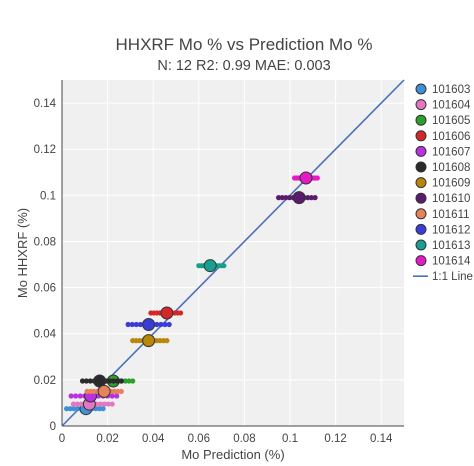 The image size is (474, 466). Describe the element at coordinates (451, 168) in the screenshot. I see `legend-label: 101608` at that location.